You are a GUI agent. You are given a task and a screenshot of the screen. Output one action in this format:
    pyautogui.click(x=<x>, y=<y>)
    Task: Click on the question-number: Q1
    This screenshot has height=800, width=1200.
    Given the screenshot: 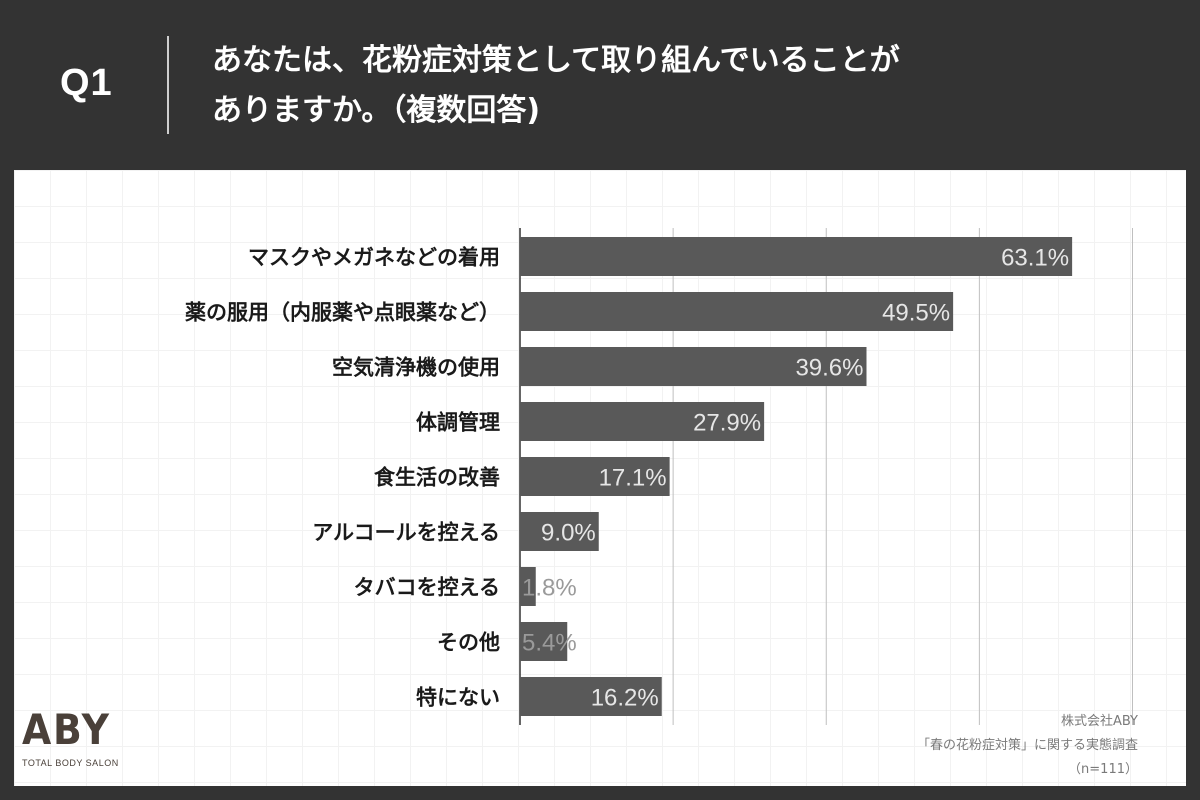 What is the action you would take?
    pyautogui.click(x=86, y=83)
    